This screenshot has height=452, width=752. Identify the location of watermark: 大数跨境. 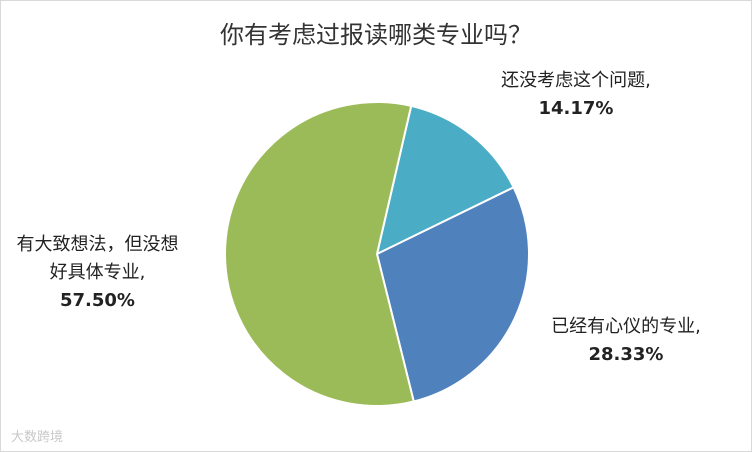
(37, 437).